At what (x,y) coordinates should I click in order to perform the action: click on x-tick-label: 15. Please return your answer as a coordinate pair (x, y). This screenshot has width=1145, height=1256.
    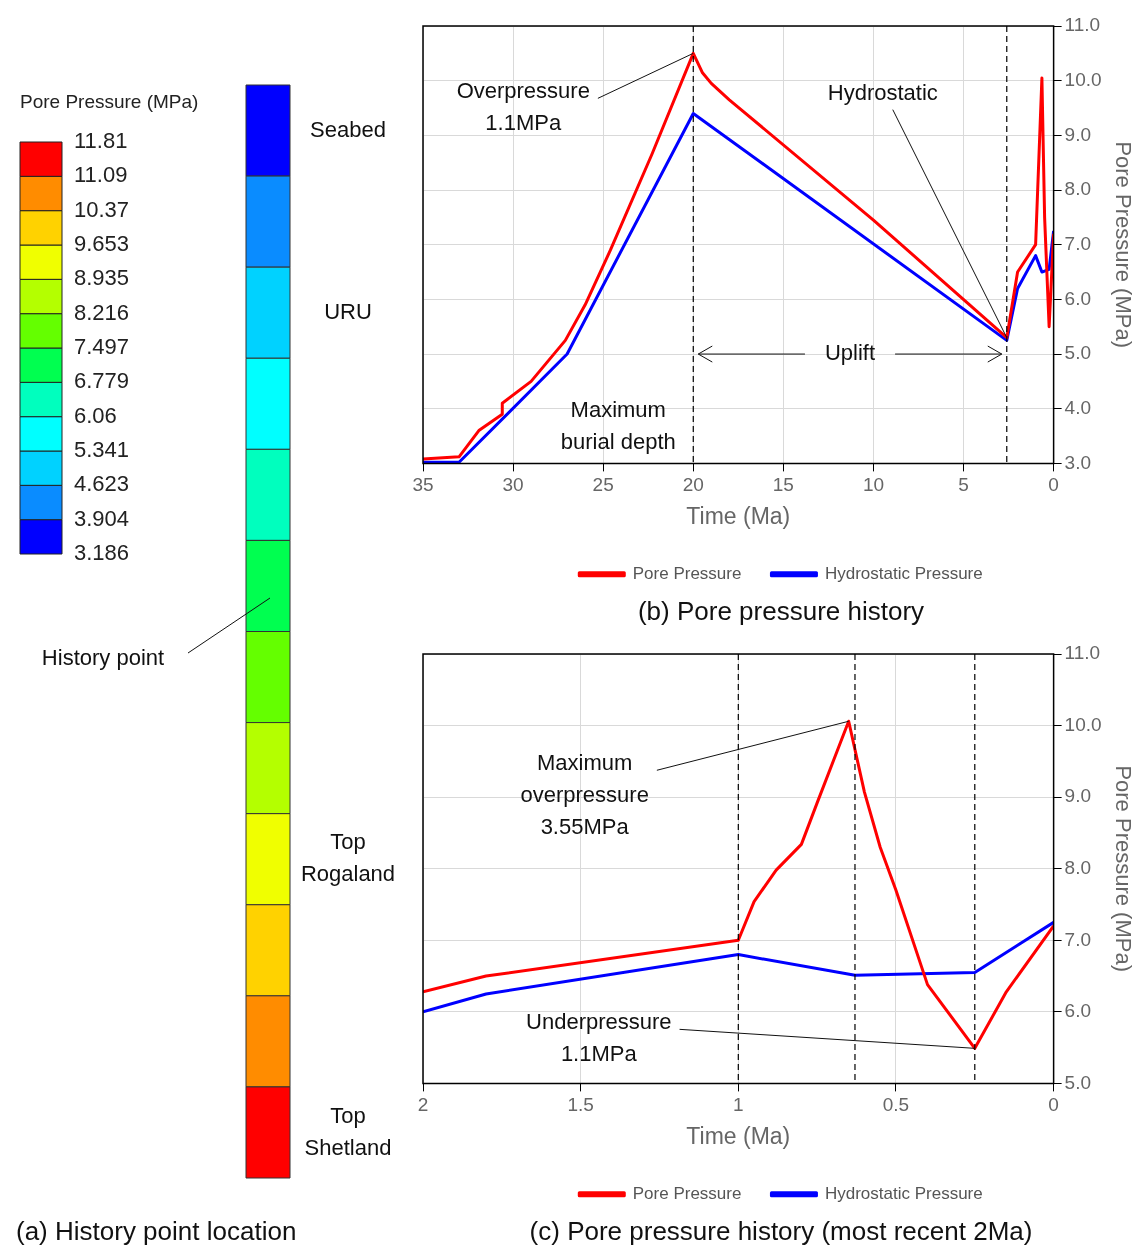
    Looking at the image, I should click on (783, 485).